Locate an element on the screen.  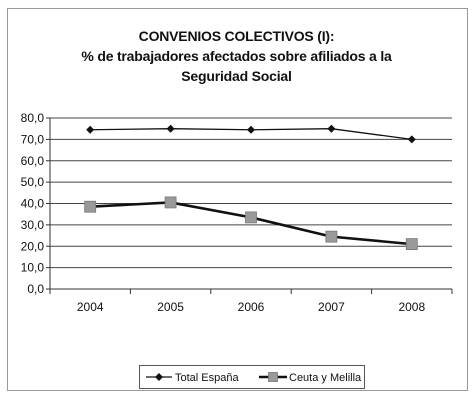
legend-label-ceuta-y-melilla: Ceuta y Melilla is located at coordinates (325, 378).